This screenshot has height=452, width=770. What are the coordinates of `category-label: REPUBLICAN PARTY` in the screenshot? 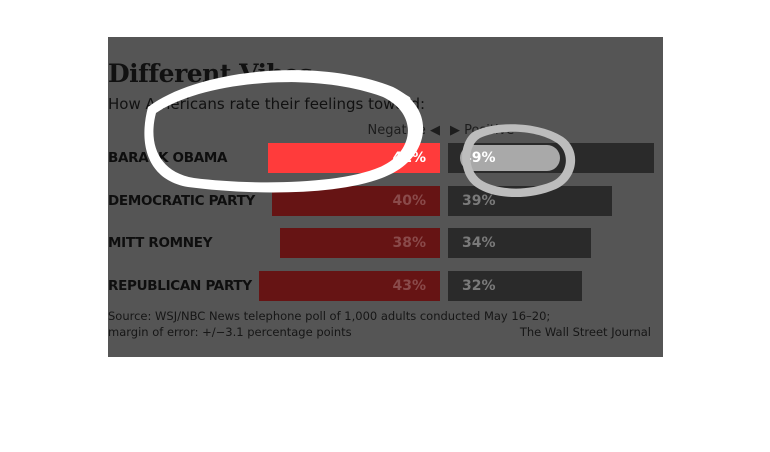 It's located at (180, 285).